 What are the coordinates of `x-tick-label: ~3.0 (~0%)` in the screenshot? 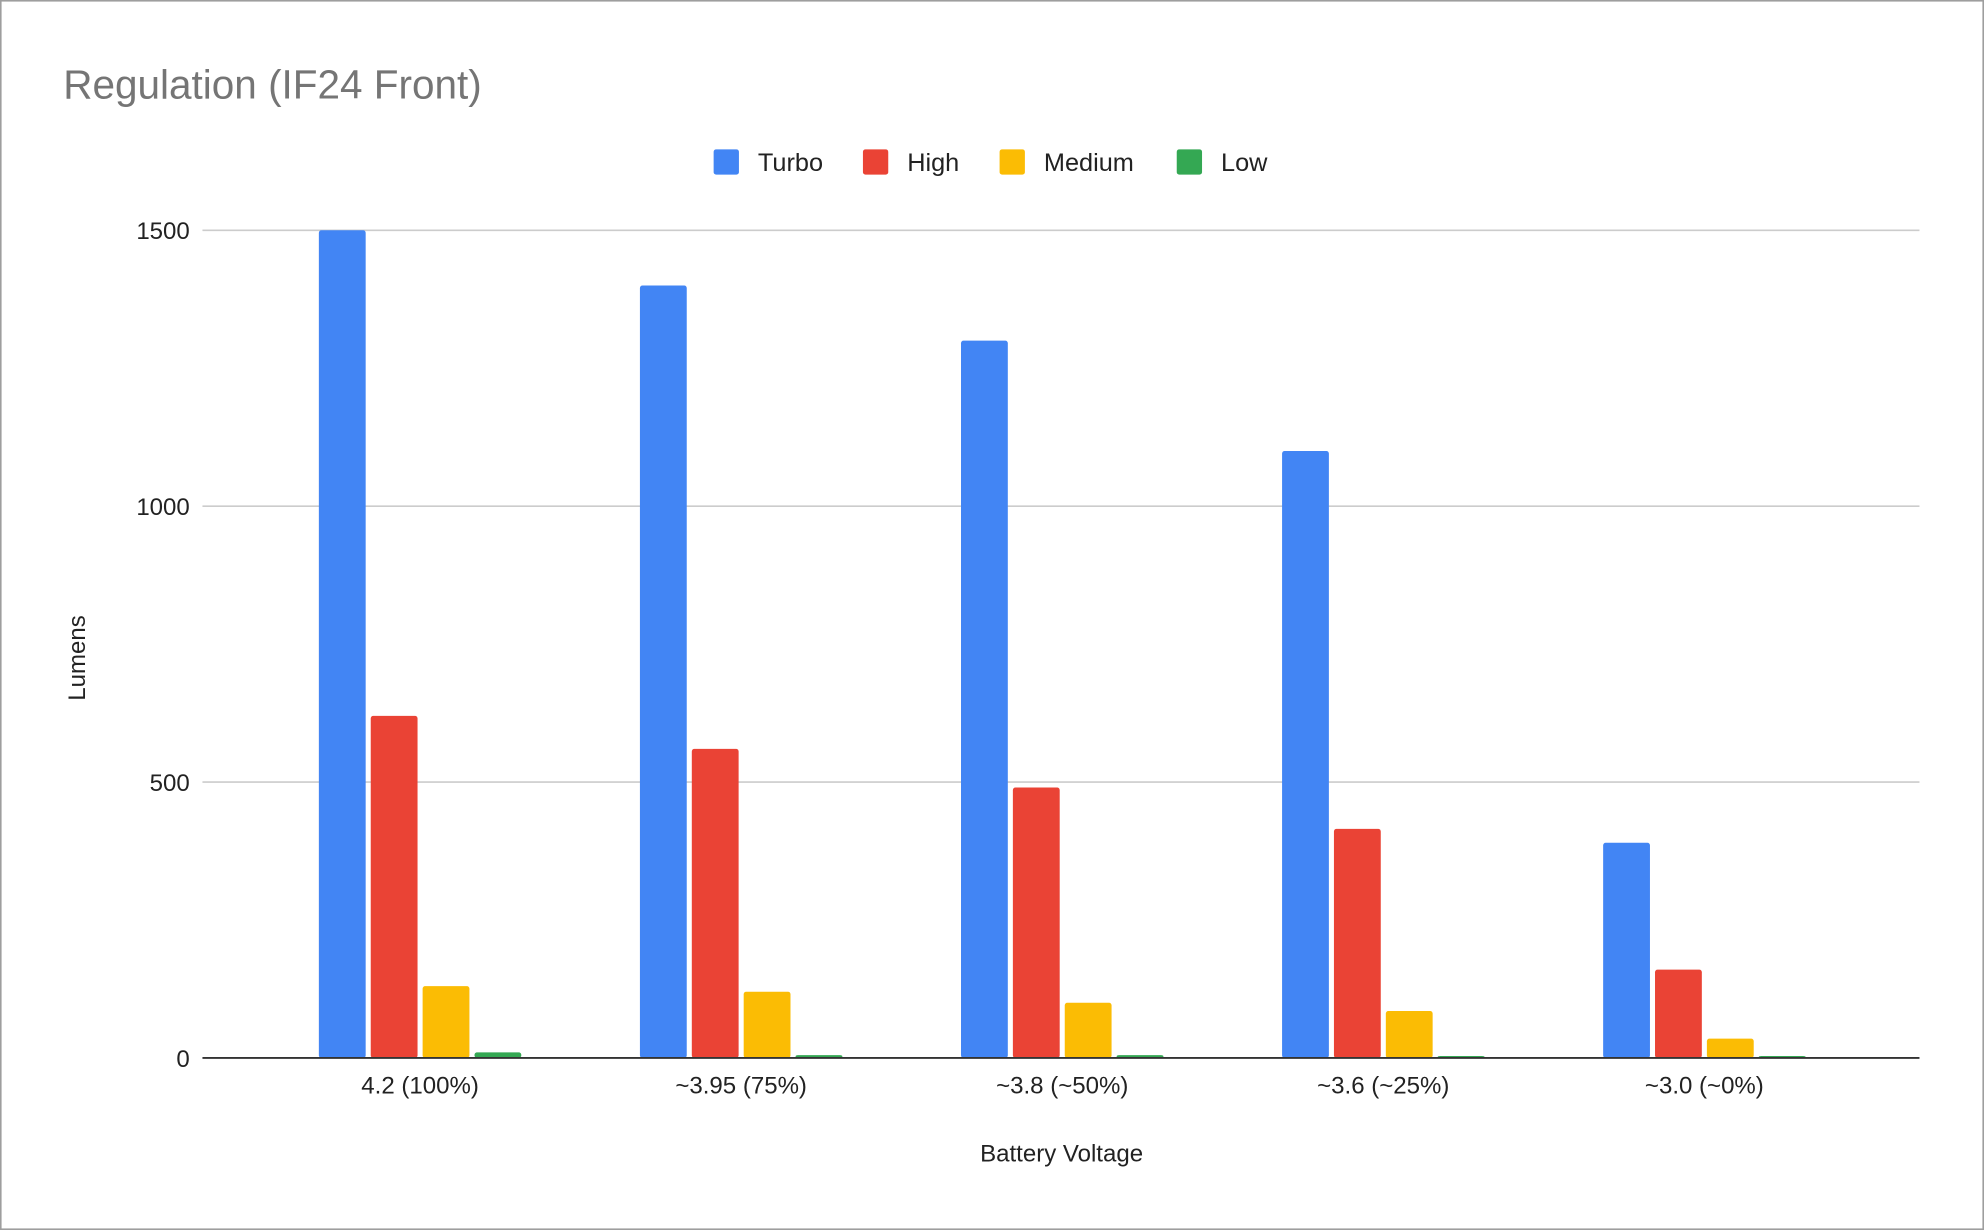 It's located at (1704, 1085).